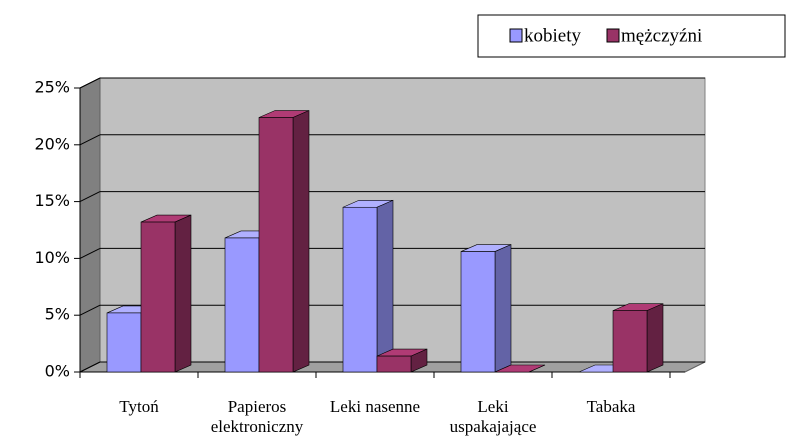 The image size is (791, 448). I want to click on x-tick-label: Leki nasenne, so click(375, 406).